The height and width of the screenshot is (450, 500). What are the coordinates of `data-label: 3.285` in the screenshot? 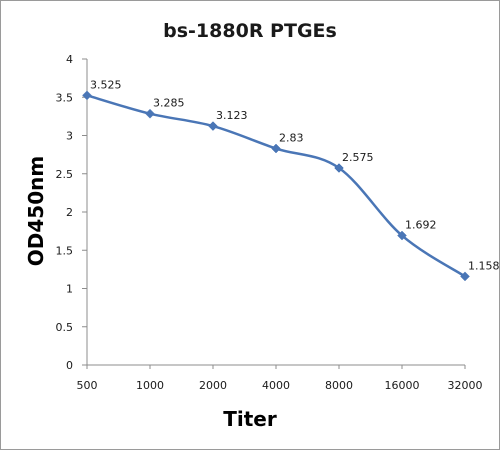 It's located at (169, 103).